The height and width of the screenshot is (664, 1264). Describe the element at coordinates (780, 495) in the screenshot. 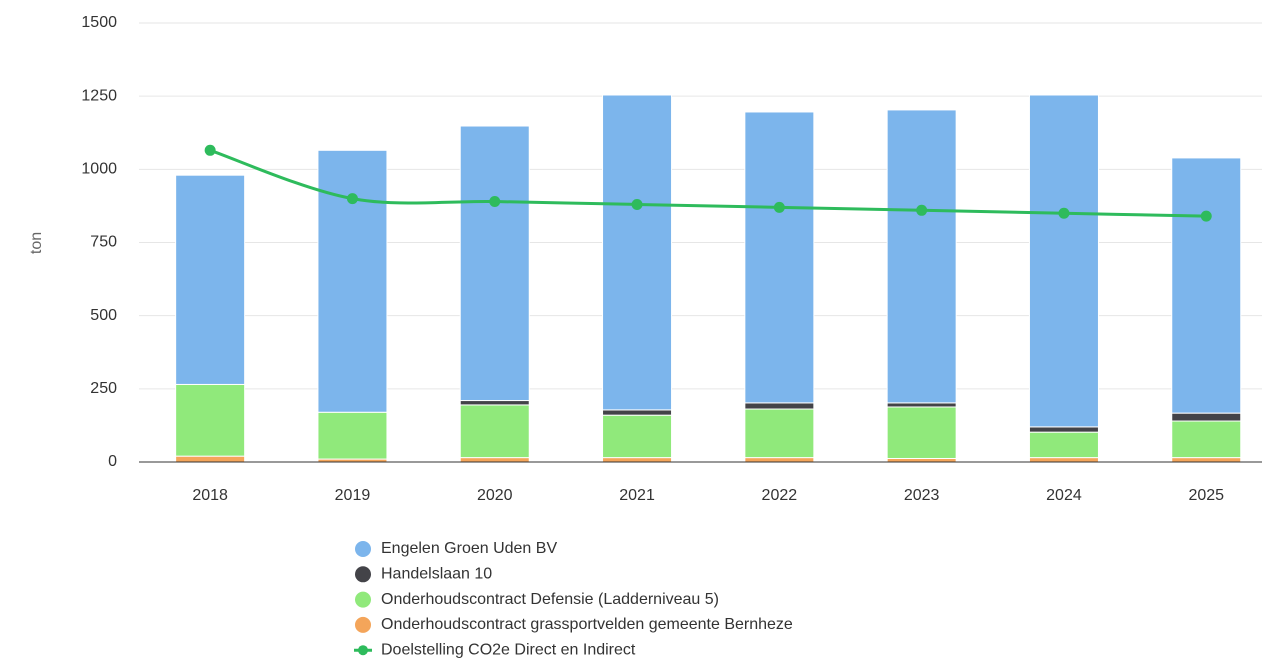

I see `x-tick-label: 2022` at that location.